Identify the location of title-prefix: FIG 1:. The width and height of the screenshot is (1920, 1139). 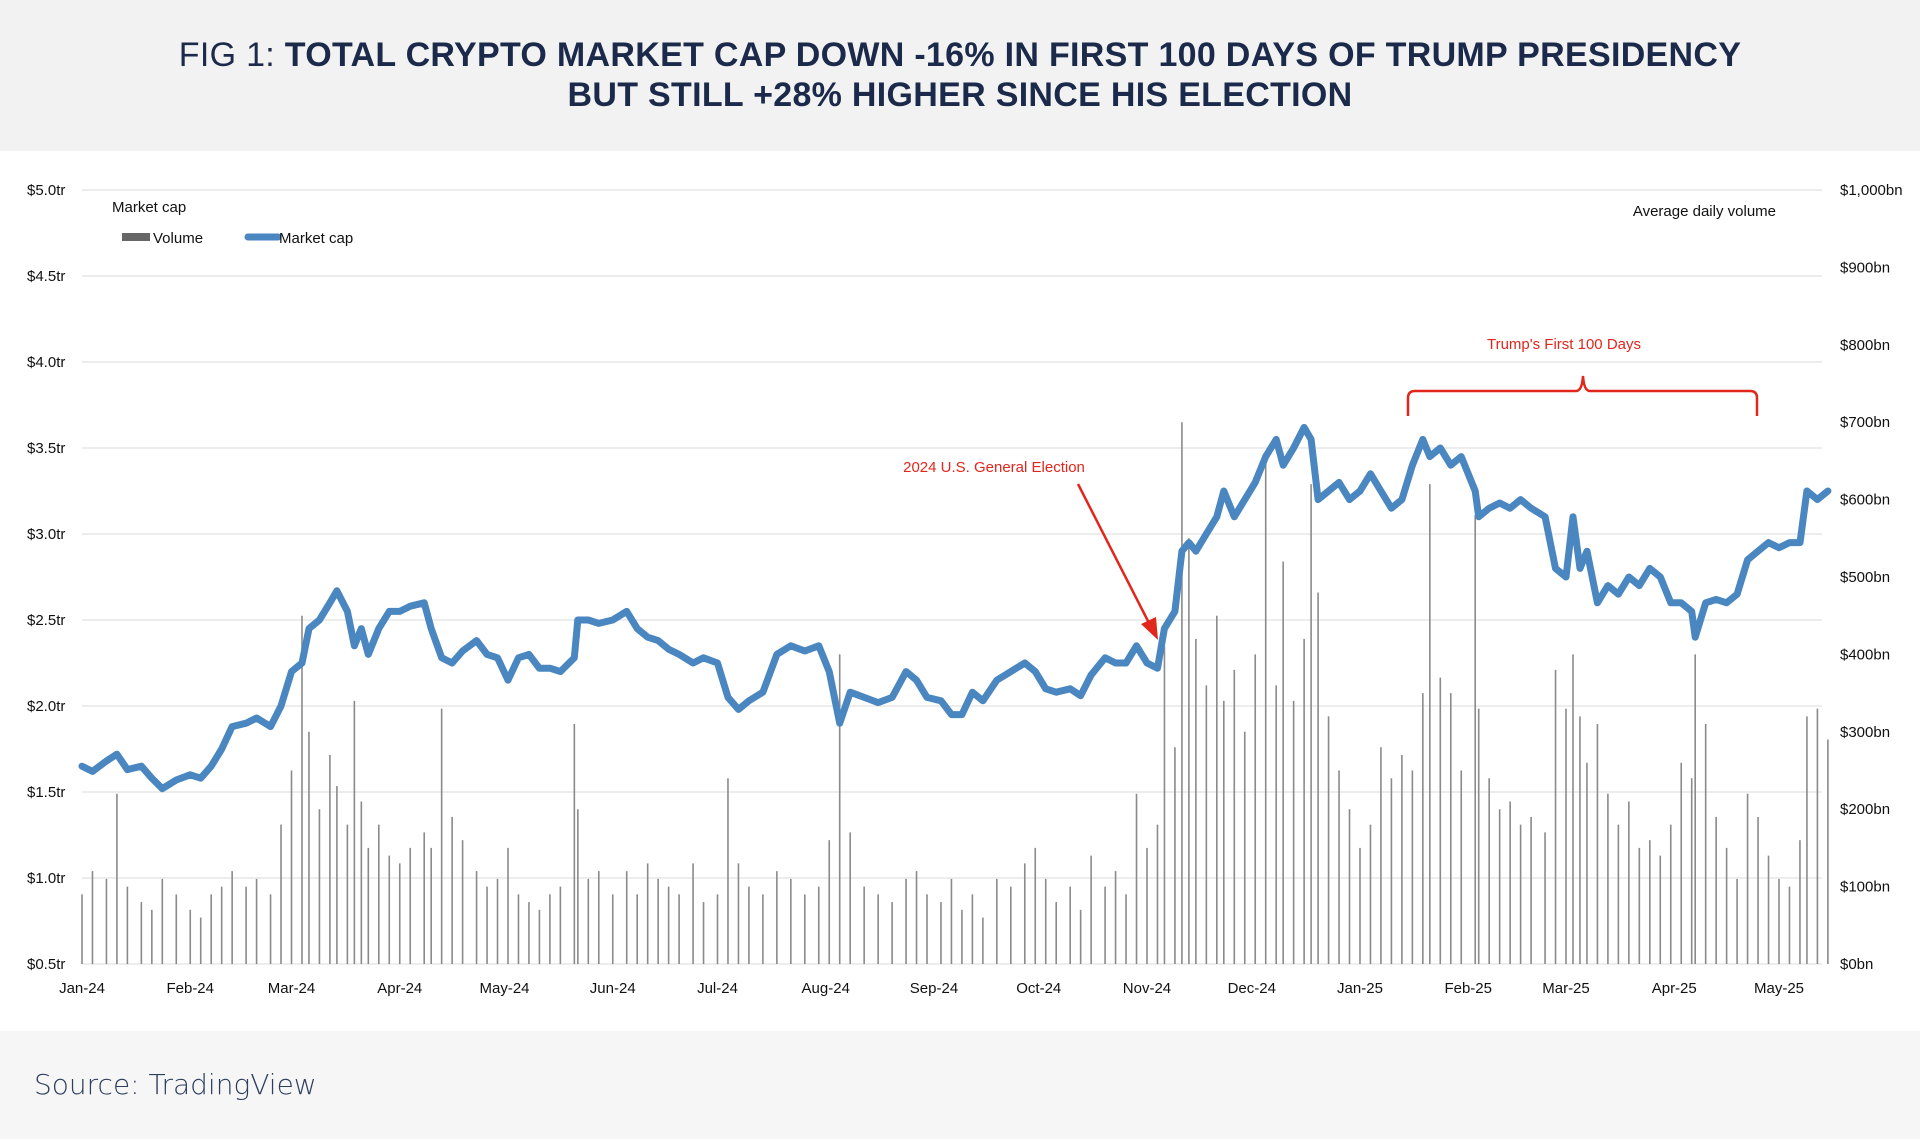
(231, 55).